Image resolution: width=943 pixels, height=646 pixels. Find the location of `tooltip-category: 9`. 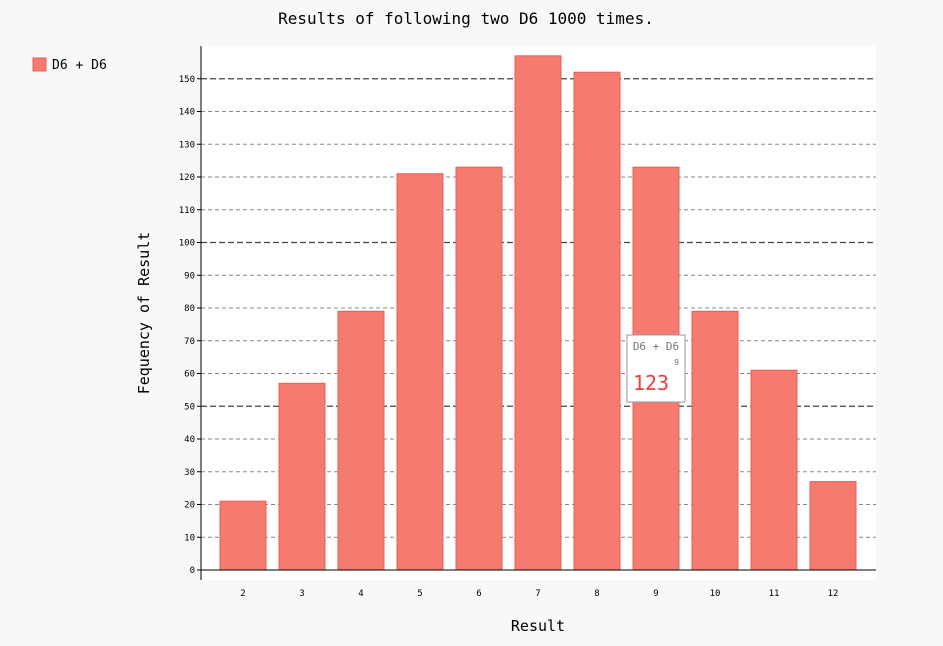

tooltip-category: 9 is located at coordinates (676, 362).